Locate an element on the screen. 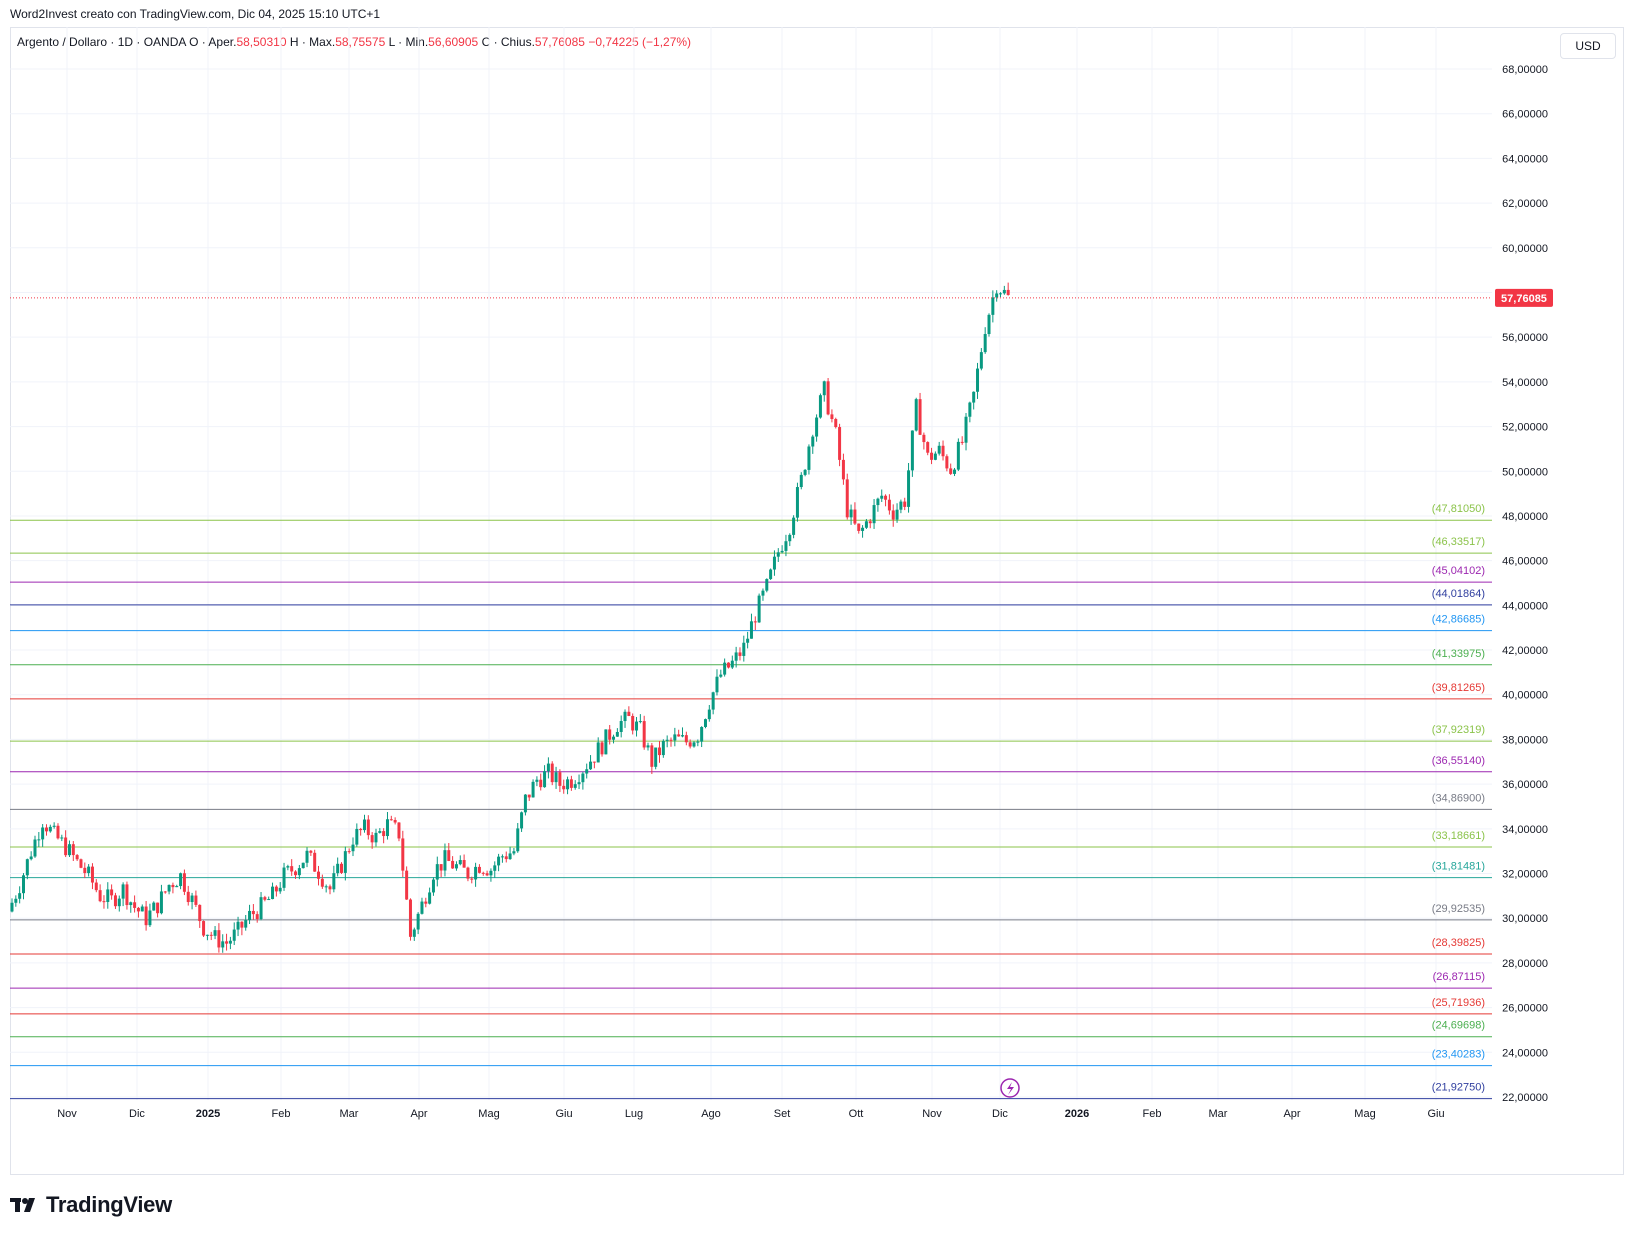  low-value: 56,60905 is located at coordinates (453, 42).